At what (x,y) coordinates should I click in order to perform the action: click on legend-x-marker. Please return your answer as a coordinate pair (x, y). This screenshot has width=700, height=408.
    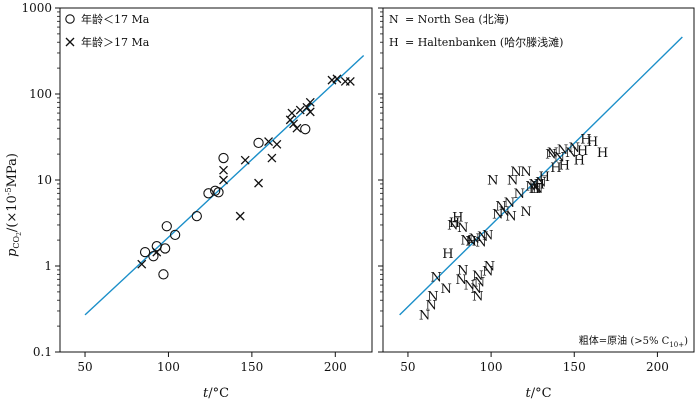
    Looking at the image, I should click on (70, 42).